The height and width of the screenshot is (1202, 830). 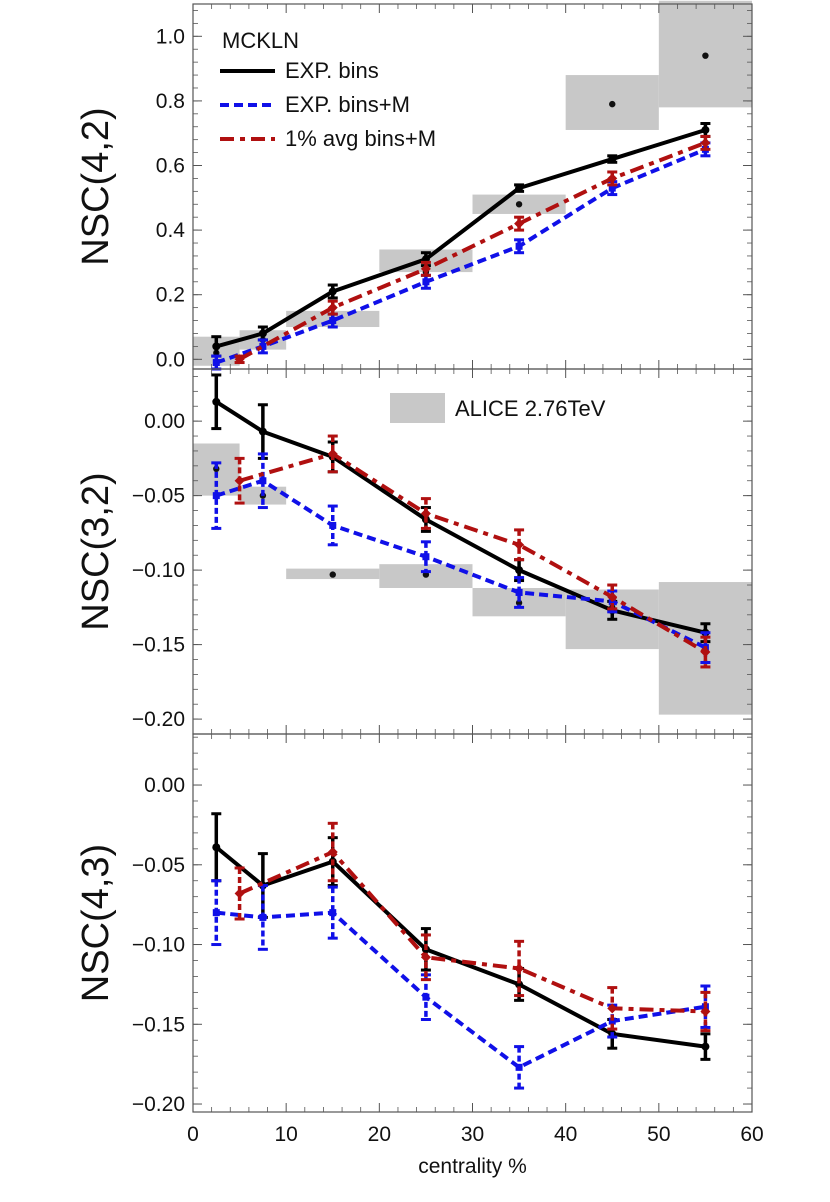 I want to click on legend-entry: EXP. bins, so click(x=332, y=70).